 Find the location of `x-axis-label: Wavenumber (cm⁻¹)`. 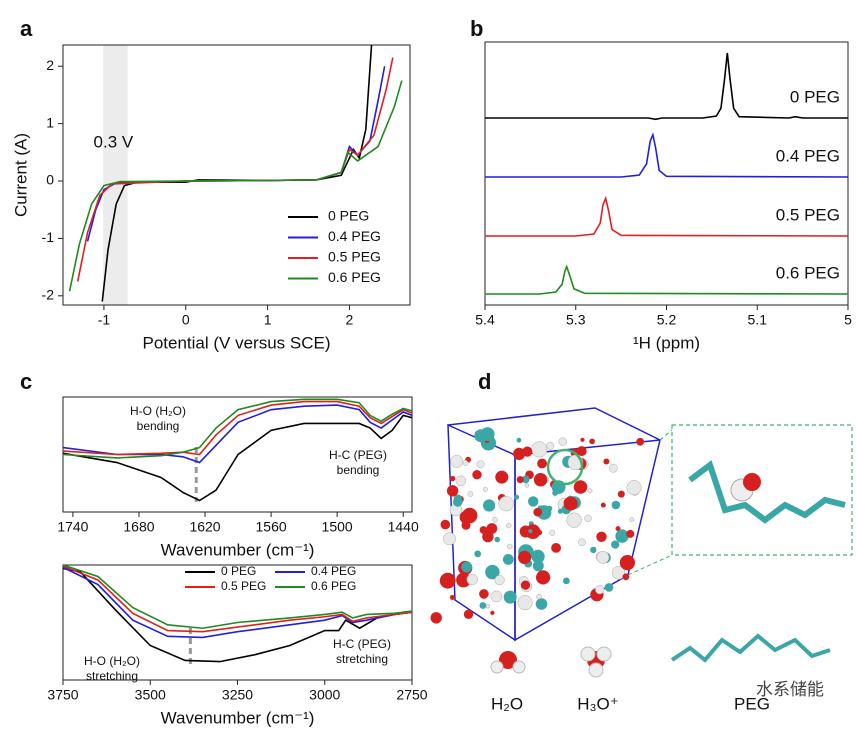

x-axis-label: Wavenumber (cm⁻¹) is located at coordinates (238, 549).